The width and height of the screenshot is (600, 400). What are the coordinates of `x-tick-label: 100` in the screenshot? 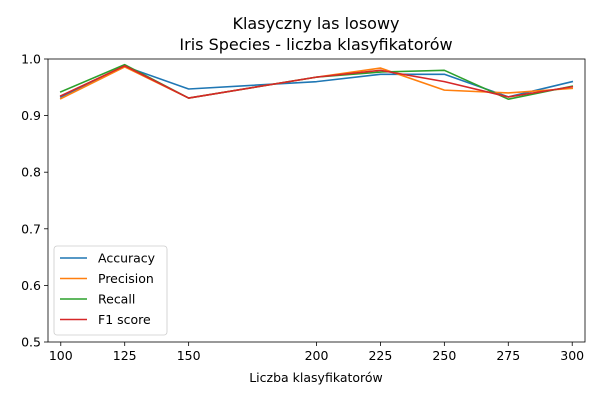 It's located at (61, 355).